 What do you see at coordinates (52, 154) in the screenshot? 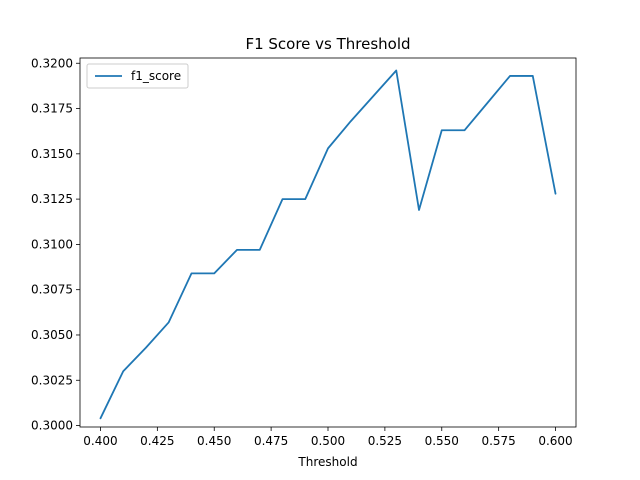
I see `y-tick-label: 0.3150` at bounding box center [52, 154].